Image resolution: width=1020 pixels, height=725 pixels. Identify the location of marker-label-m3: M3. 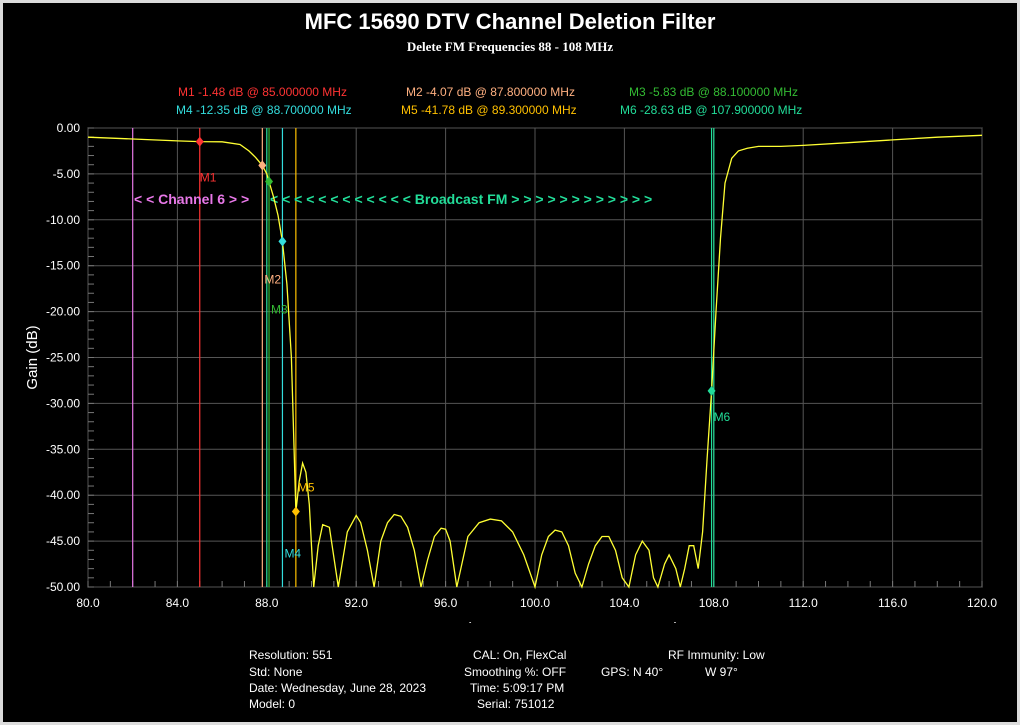
(279, 310).